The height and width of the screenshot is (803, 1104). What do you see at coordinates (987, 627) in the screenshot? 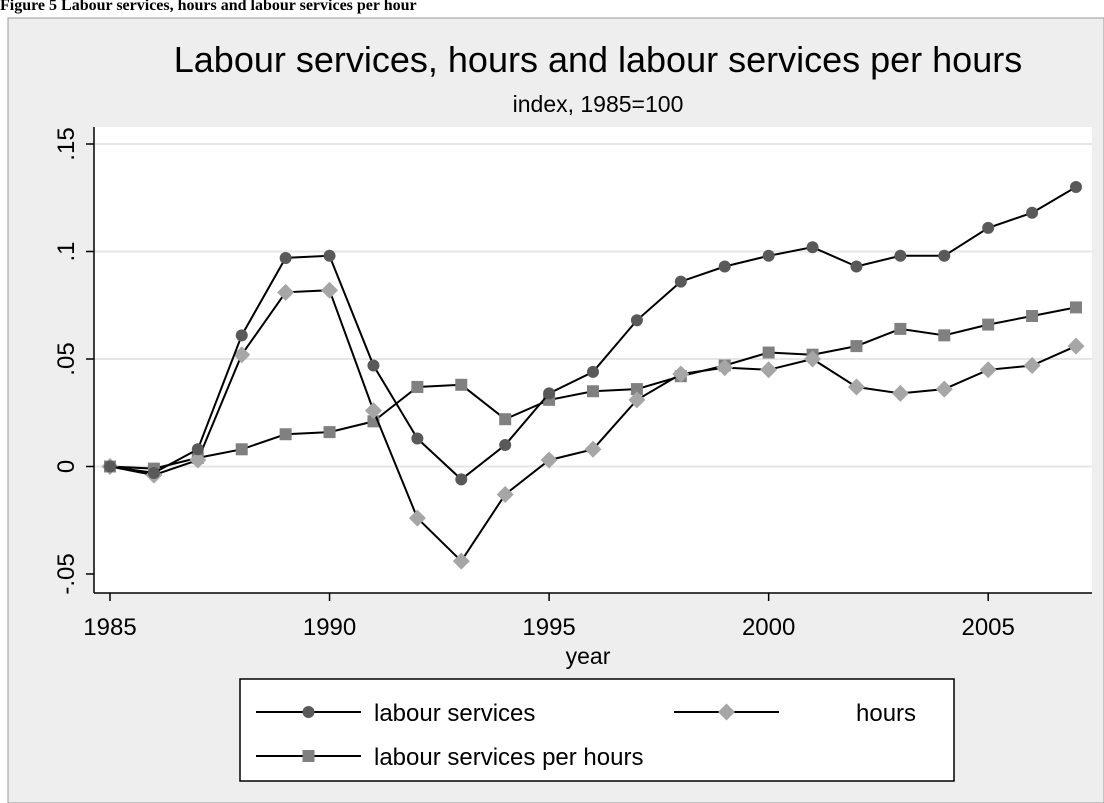
I see `x-tick-label: 2005` at bounding box center [987, 627].